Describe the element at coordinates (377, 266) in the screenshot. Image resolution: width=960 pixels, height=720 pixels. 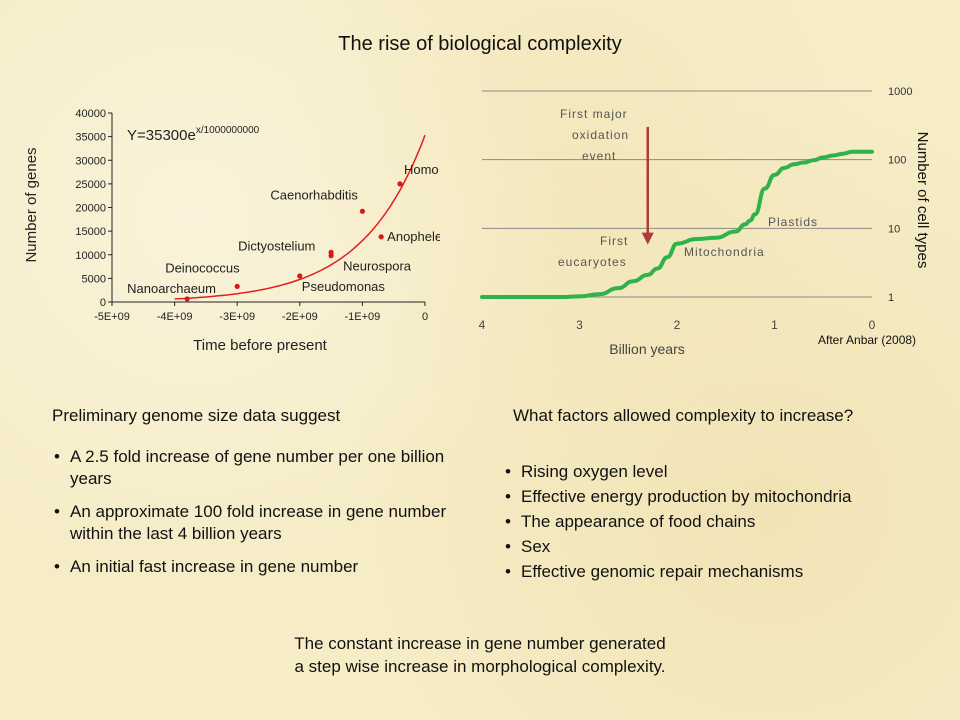
I see `point-label: Neurospora` at that location.